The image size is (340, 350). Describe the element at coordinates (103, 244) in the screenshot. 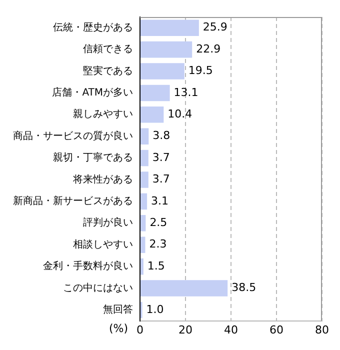

I see `y-tick-label: 相談しやすい` at that location.